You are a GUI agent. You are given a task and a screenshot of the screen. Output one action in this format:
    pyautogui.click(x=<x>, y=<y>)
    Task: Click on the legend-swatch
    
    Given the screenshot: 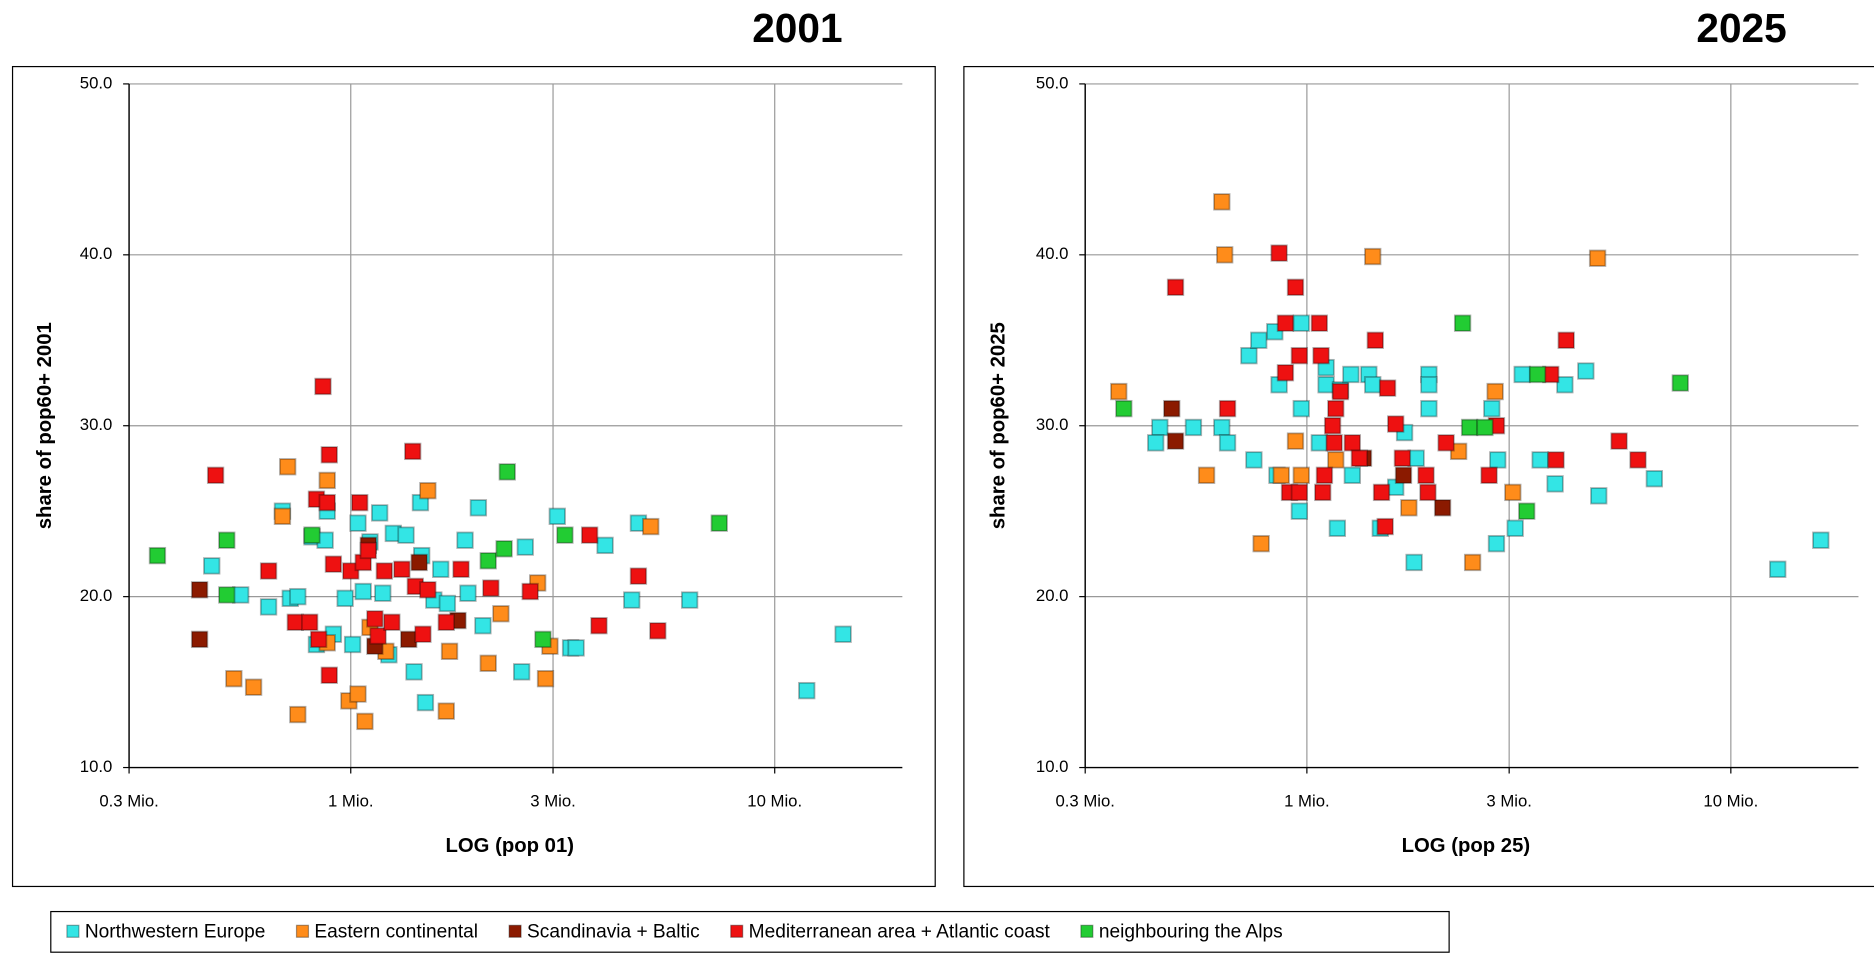 What is the action you would take?
    pyautogui.click(x=73, y=931)
    